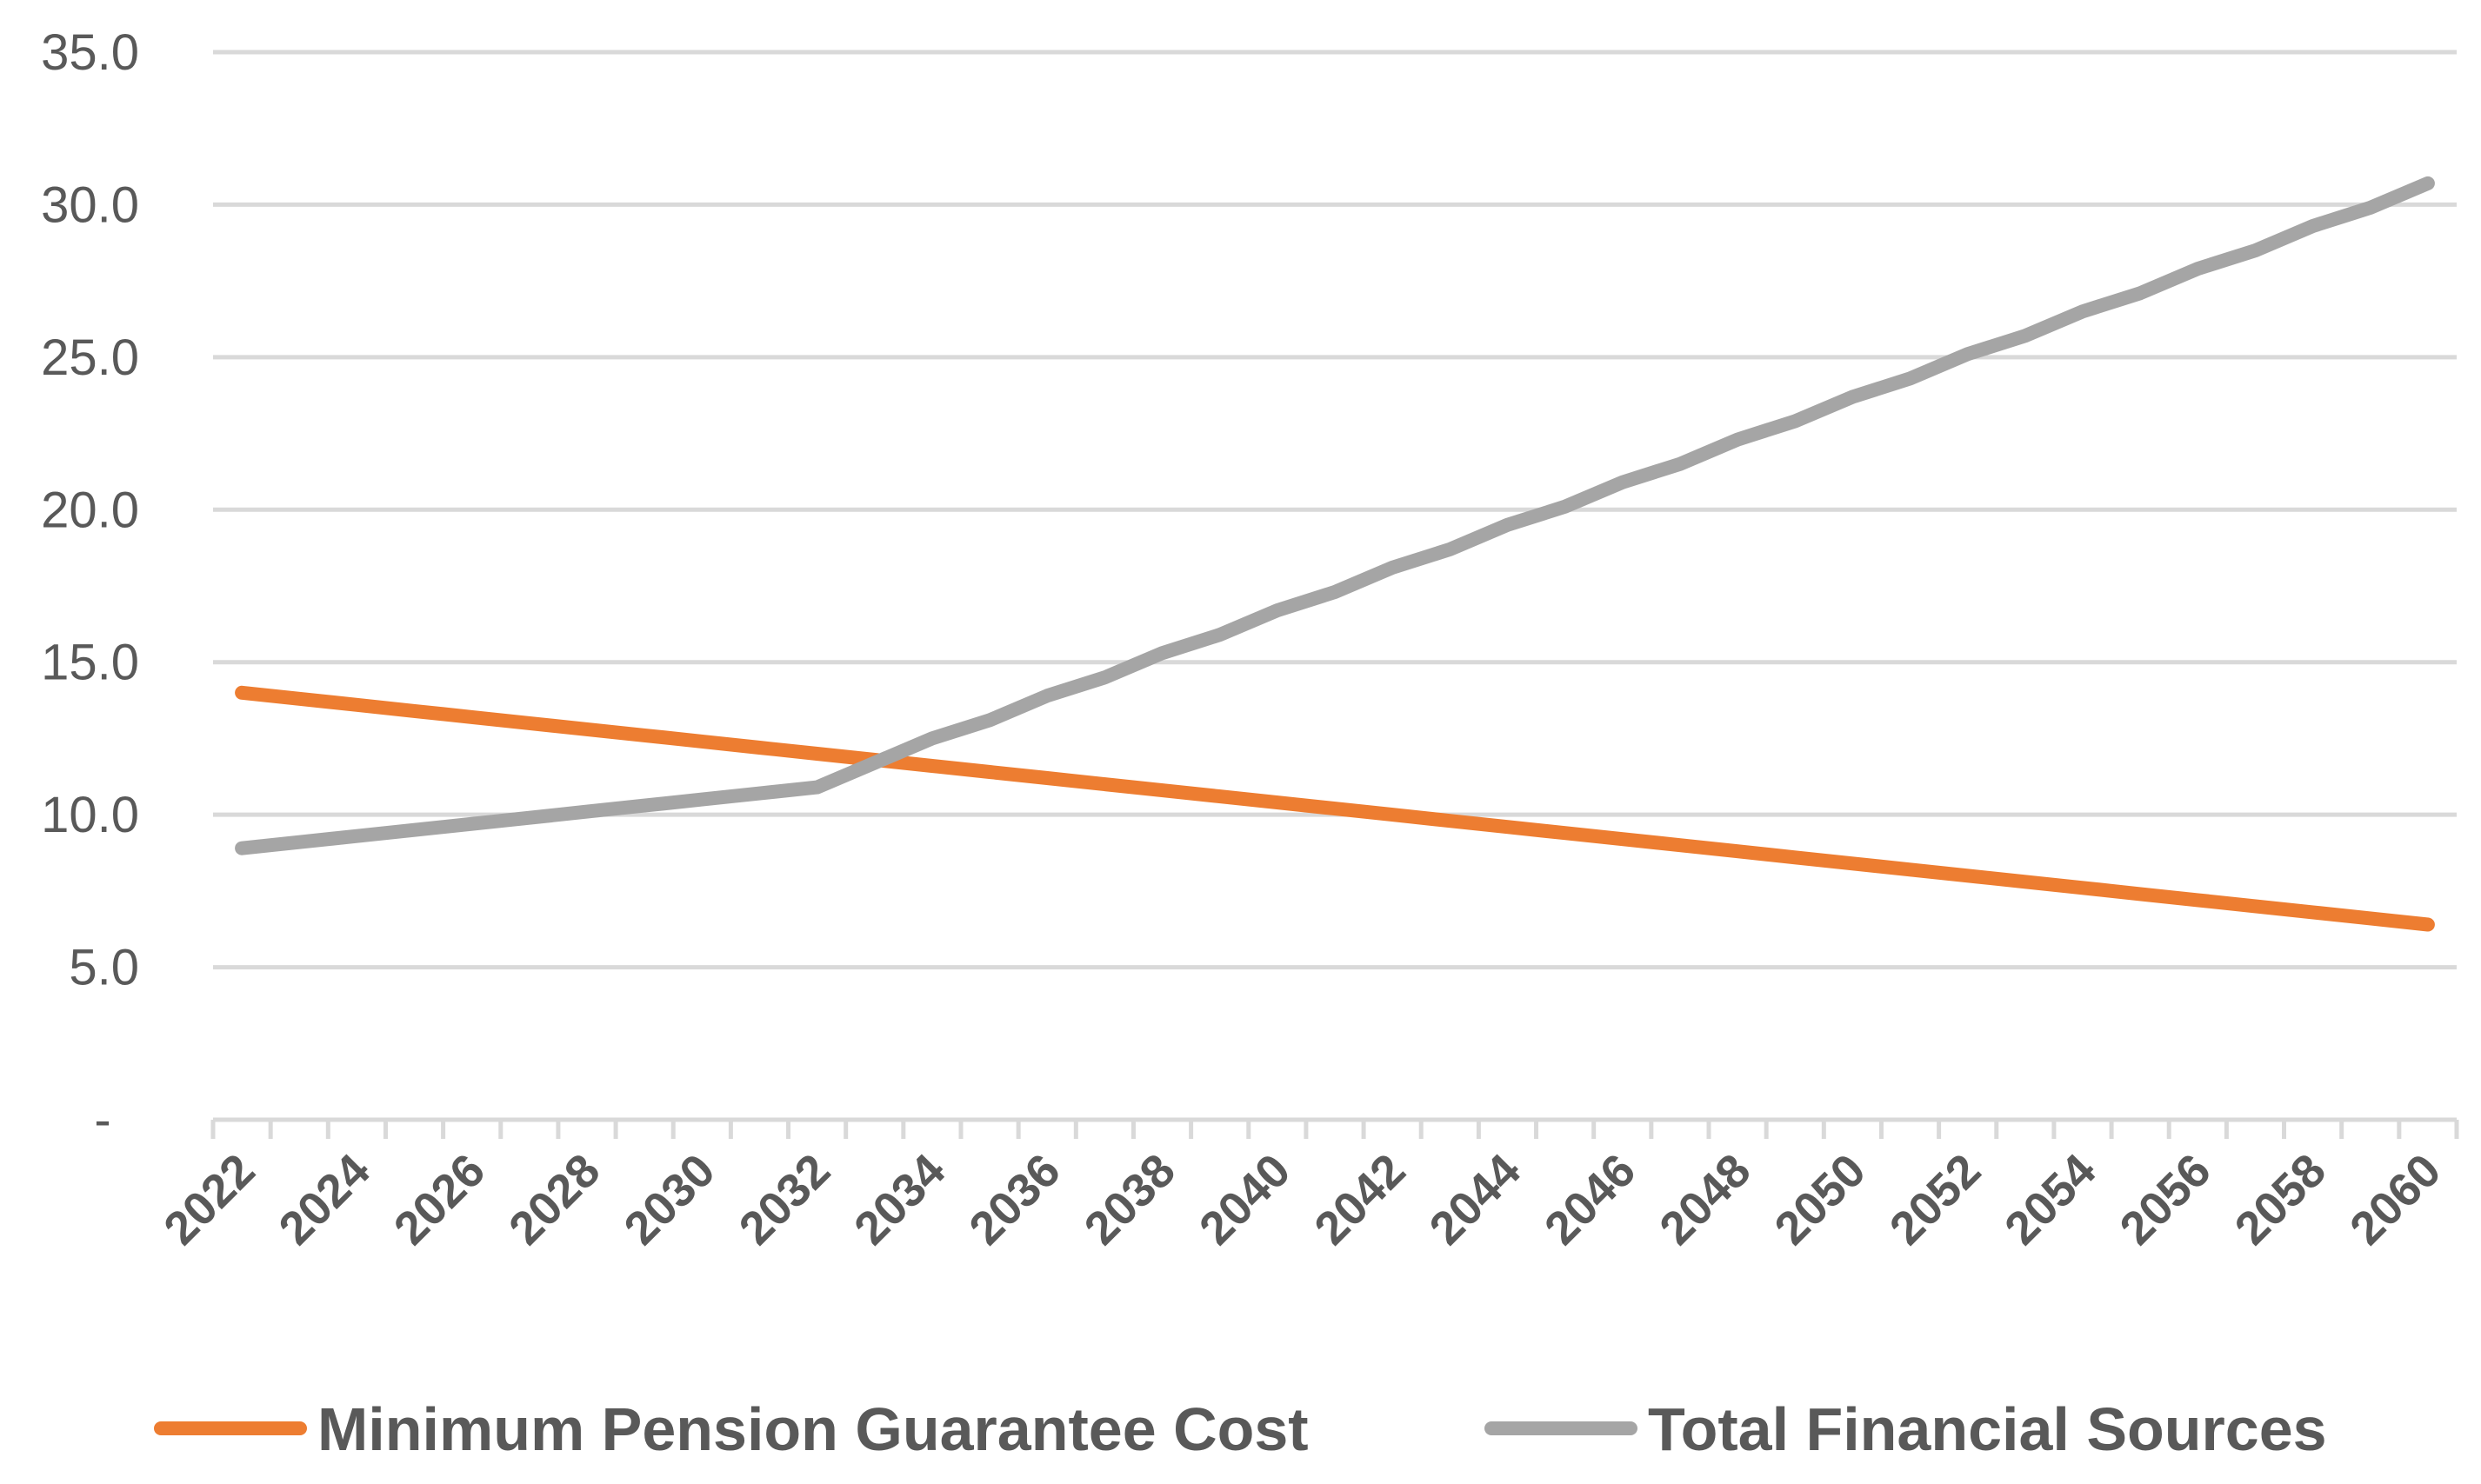 The image size is (2481, 1484). What do you see at coordinates (1987, 1429) in the screenshot?
I see `legend-label-1: Total Financial Sources` at bounding box center [1987, 1429].